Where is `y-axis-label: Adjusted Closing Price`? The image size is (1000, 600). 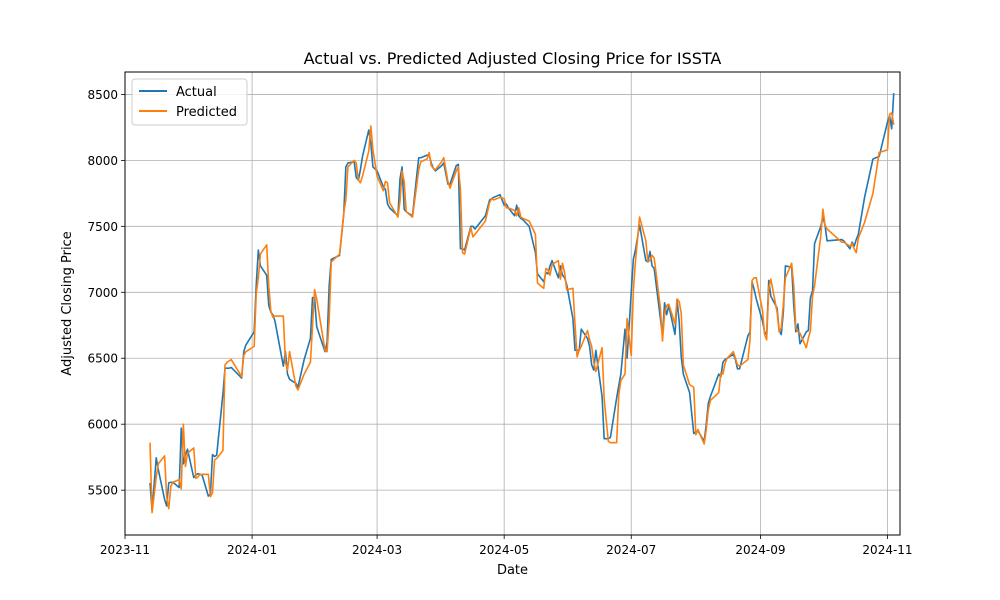 y-axis-label: Adjusted Closing Price is located at coordinates (67, 303).